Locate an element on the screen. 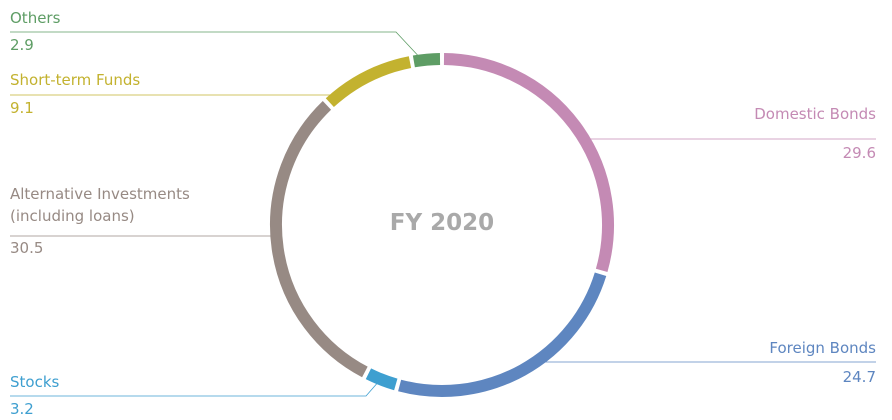  category-label: Foreign Bonds is located at coordinates (822, 348).